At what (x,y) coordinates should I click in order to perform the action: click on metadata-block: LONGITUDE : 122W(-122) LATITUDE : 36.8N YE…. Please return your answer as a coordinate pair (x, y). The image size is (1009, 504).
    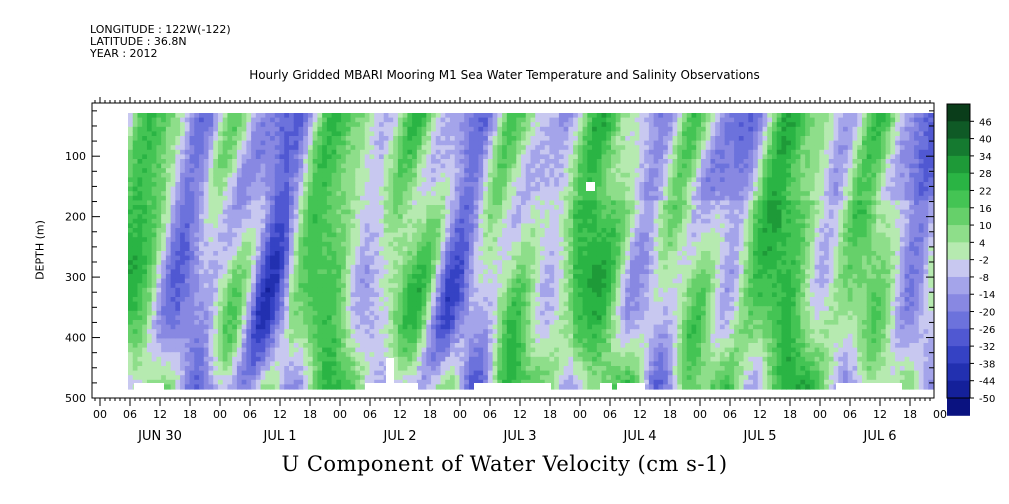
    Looking at the image, I should click on (160, 42).